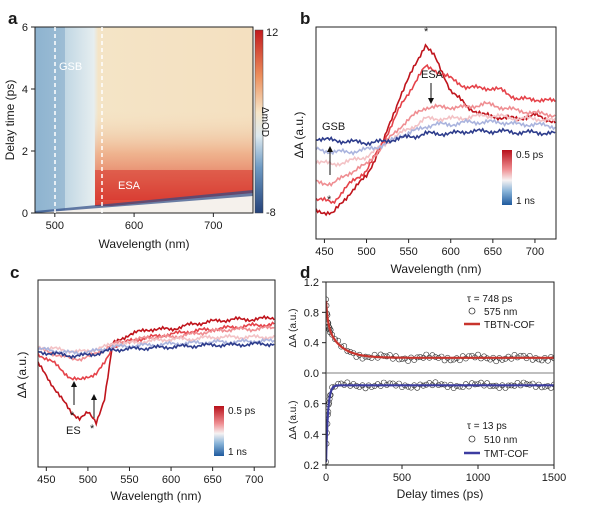 Image resolution: width=591 pixels, height=520 pixels. I want to click on colorbar, so click(259, 121).